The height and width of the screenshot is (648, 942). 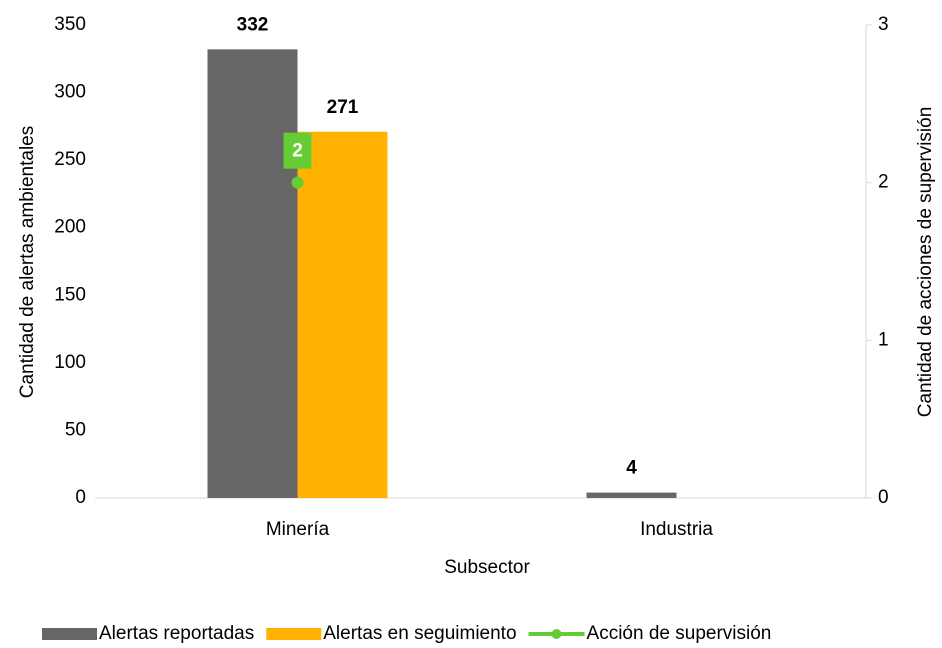 I want to click on data-label: 4, so click(x=631, y=468).